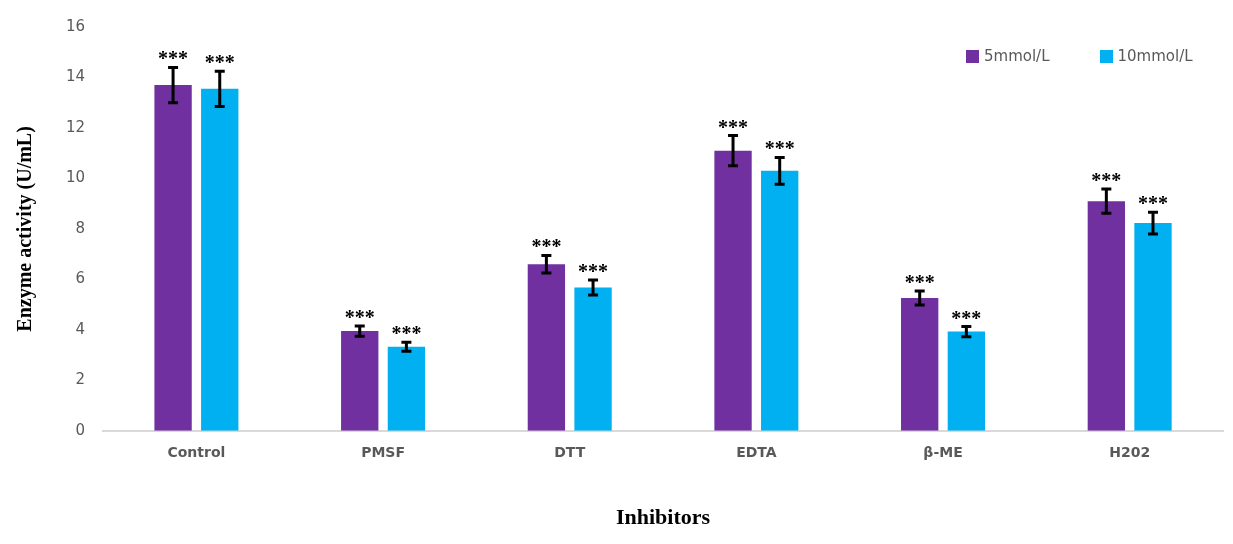  I want to click on y-tick-label: 12, so click(75, 126).